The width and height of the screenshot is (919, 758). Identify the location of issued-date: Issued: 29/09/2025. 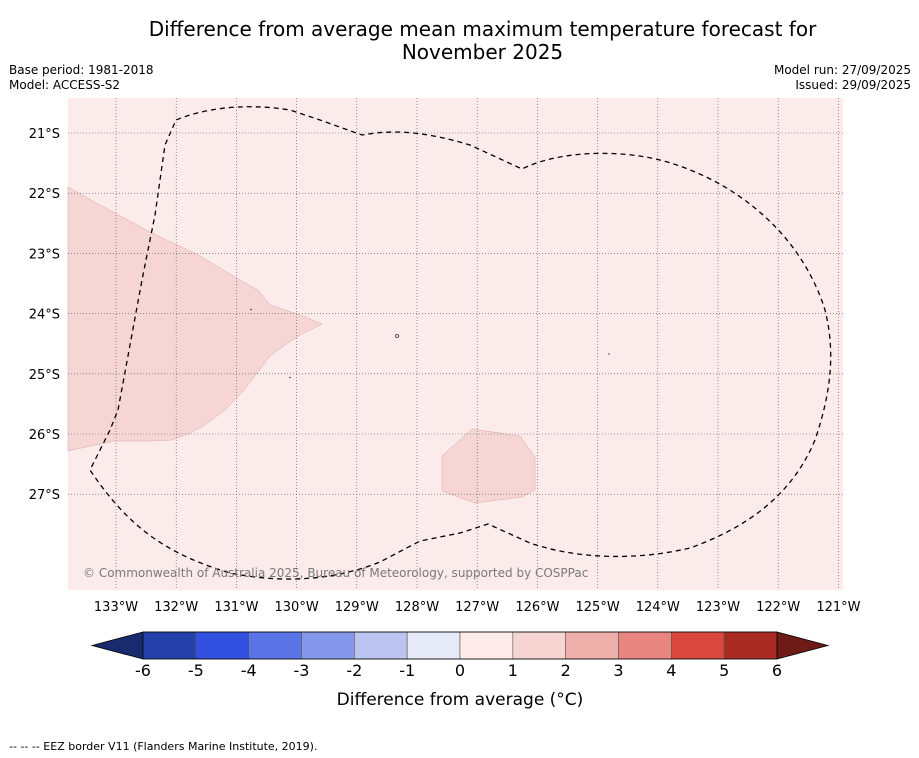
(853, 85).